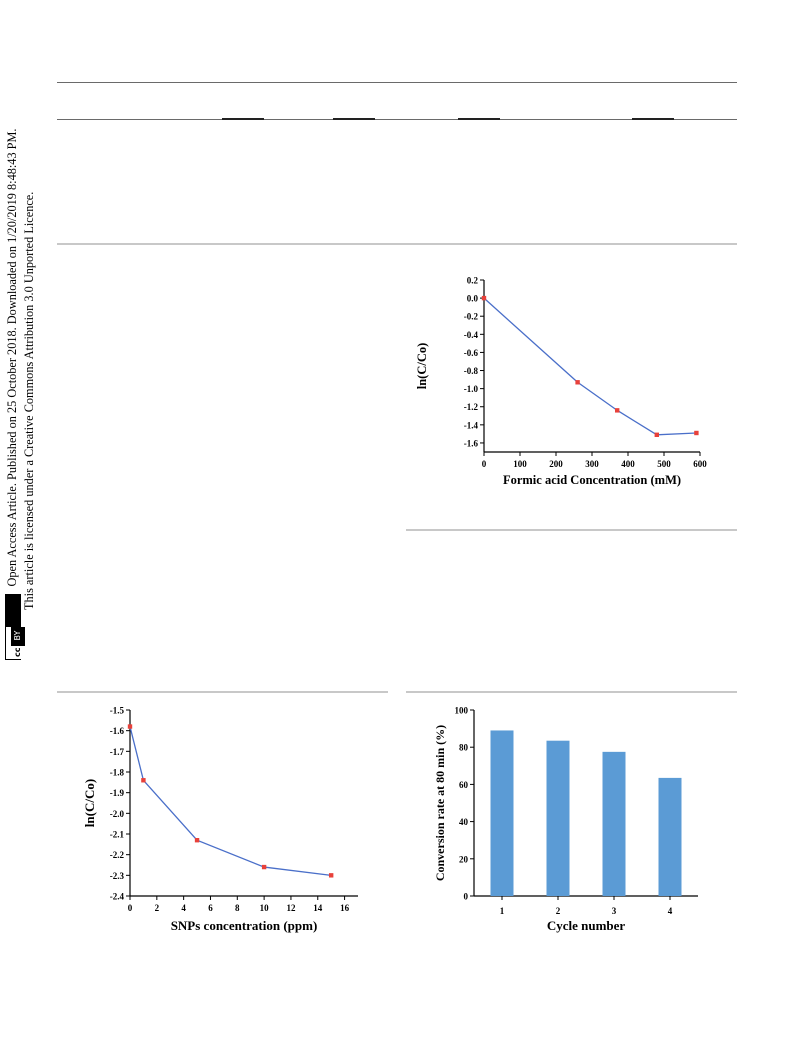 This screenshot has width=793, height=1039. What do you see at coordinates (700, 464) in the screenshot?
I see `x-tick-label: 600` at bounding box center [700, 464].